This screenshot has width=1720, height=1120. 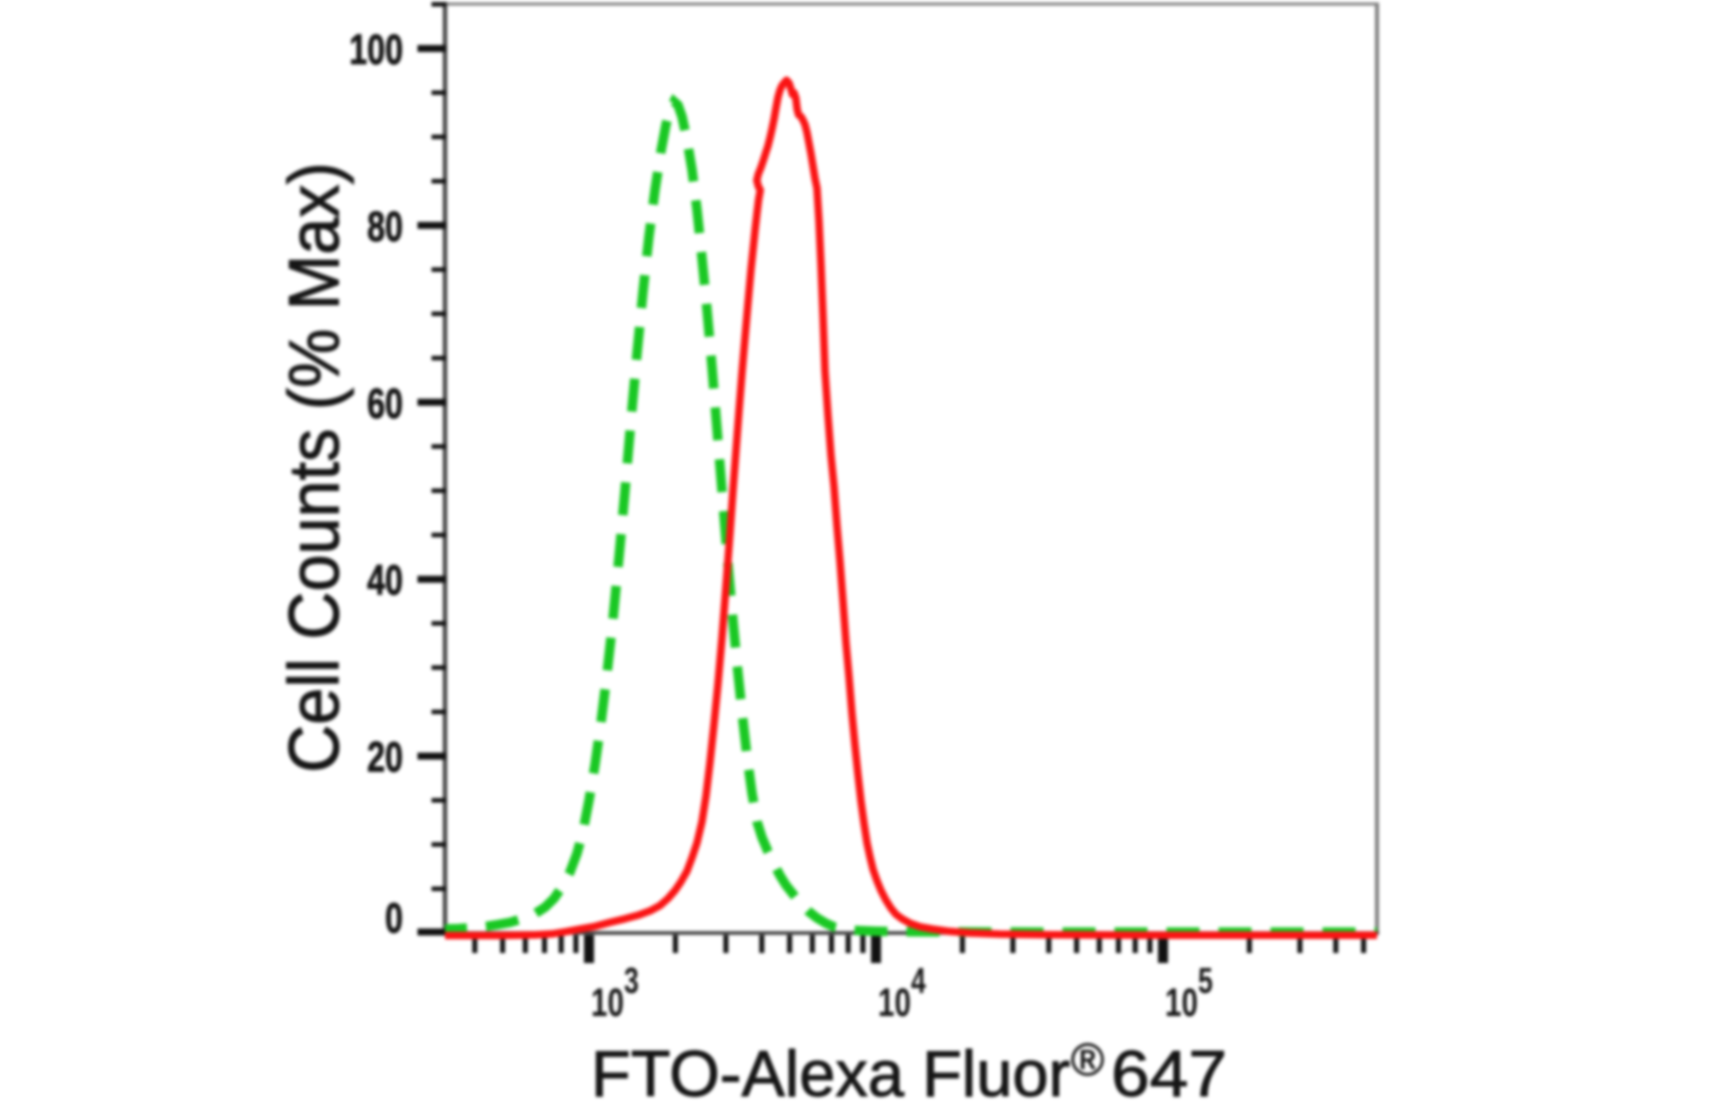 What do you see at coordinates (918, 980) in the screenshot?
I see `svg-text: 4` at bounding box center [918, 980].